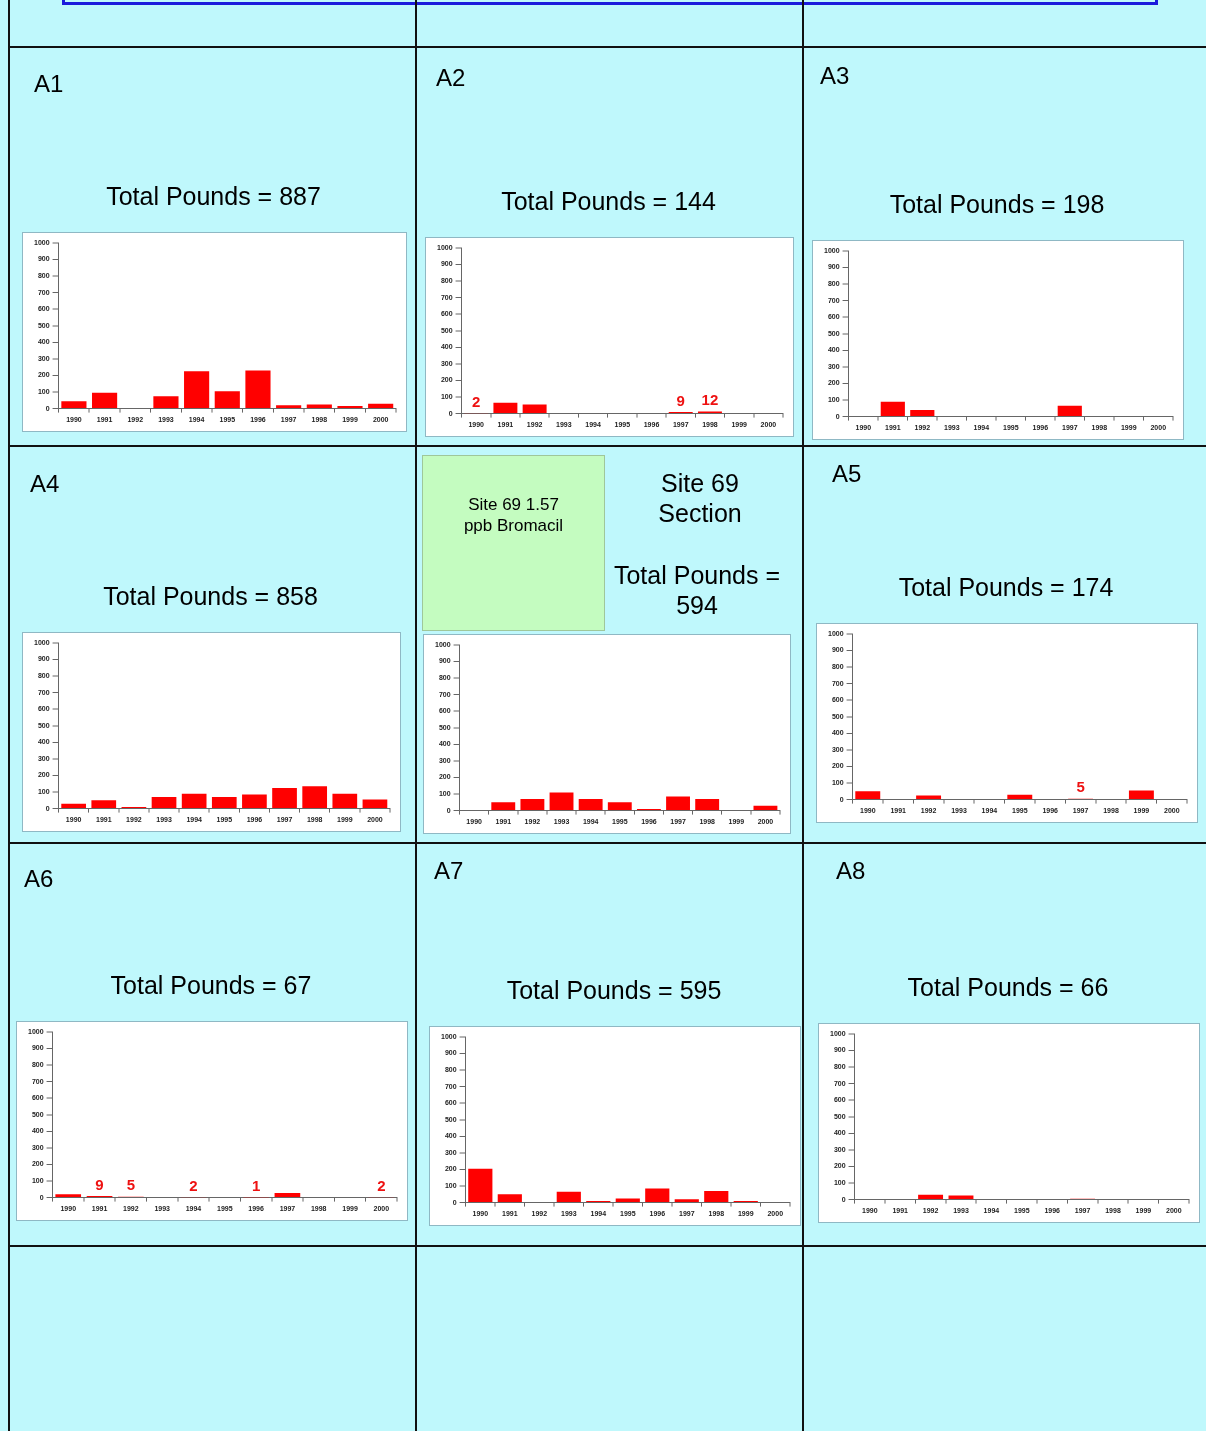 This screenshot has width=1206, height=1431. Describe the element at coordinates (39, 879) in the screenshot. I see `chart-title: A6` at that location.